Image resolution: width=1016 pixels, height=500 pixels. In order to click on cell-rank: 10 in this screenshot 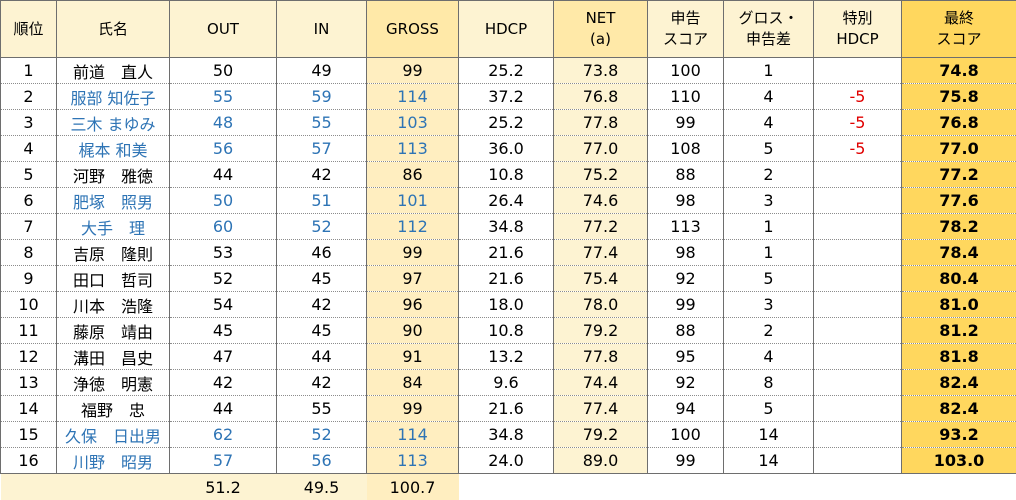, I will do `click(28, 304)`.